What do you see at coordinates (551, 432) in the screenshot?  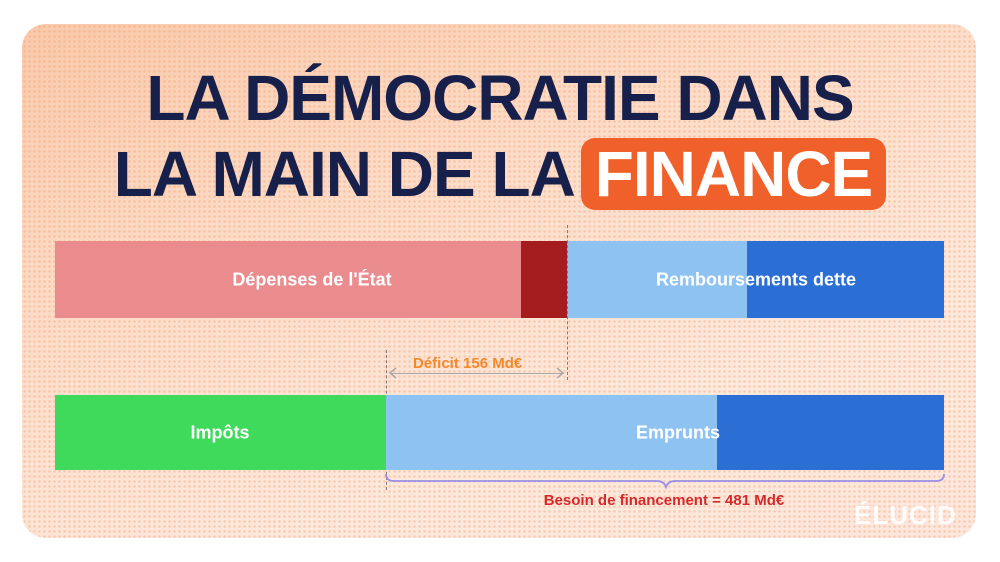 I see `bar-segment-emprunts-light` at bounding box center [551, 432].